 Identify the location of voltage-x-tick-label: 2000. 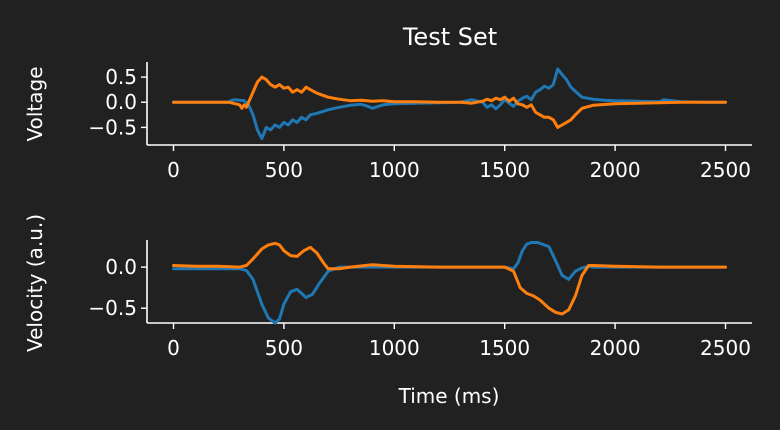
(615, 170).